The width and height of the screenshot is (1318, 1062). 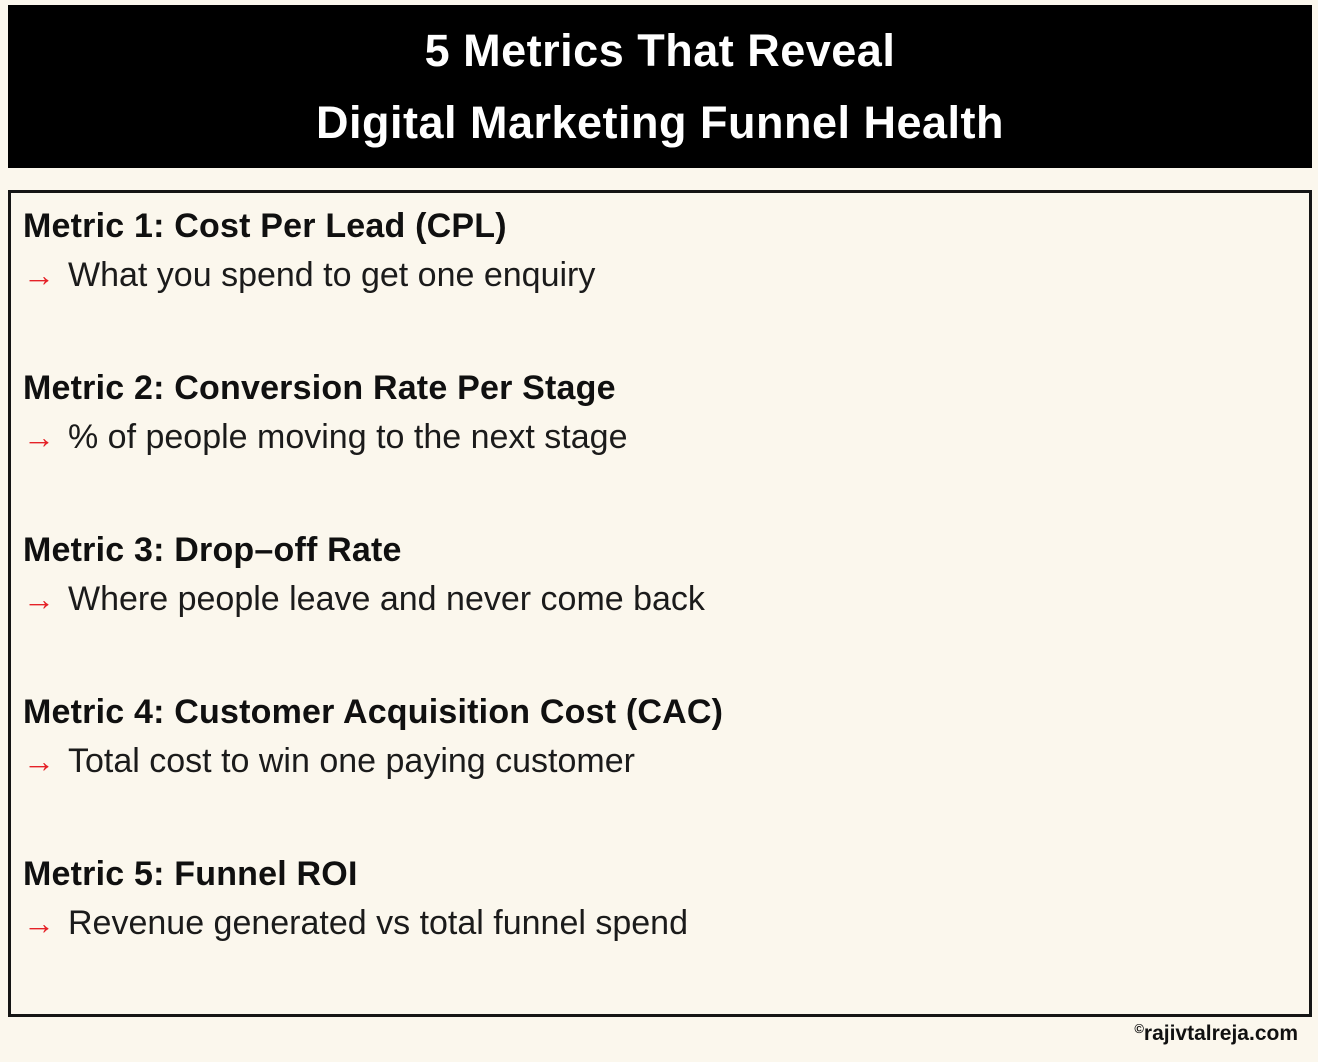 I want to click on metric-2-description-text: % of people moving to the next stage, so click(x=348, y=437).